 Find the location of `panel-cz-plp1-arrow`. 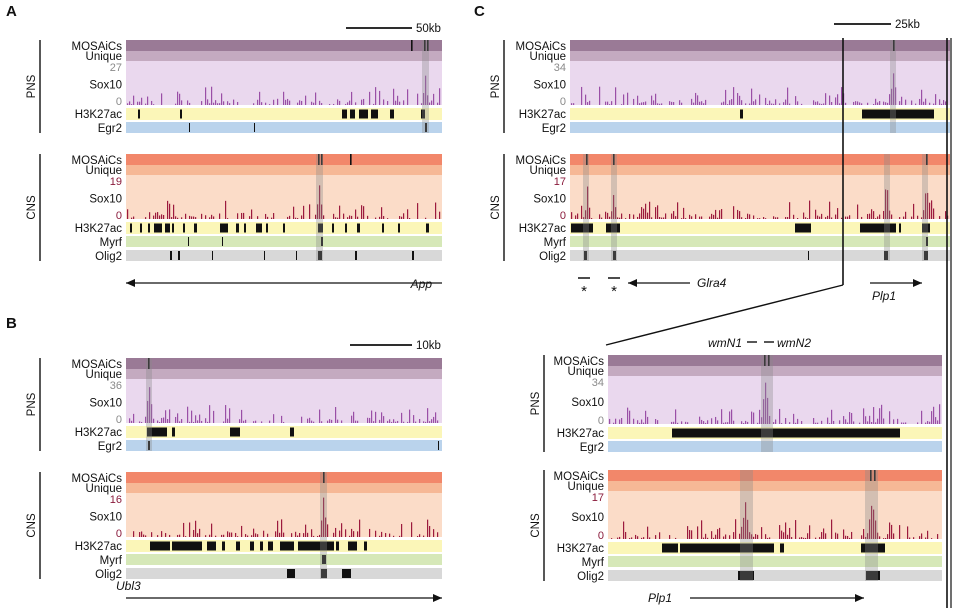

panel-cz-plp1-arrow is located at coordinates (777, 598).